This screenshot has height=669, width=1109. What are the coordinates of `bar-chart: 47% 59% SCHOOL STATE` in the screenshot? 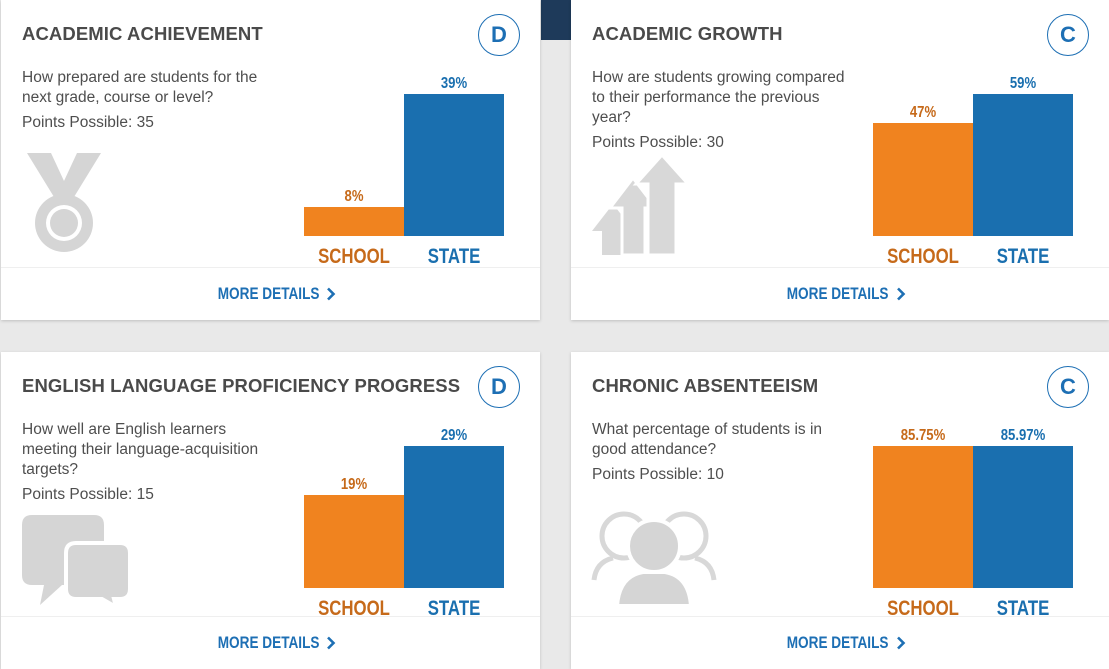 It's located at (972, 166).